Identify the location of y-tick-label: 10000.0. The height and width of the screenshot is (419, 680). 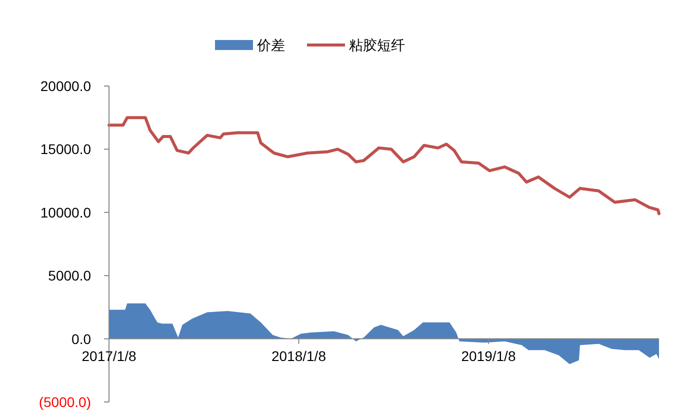
(66, 212).